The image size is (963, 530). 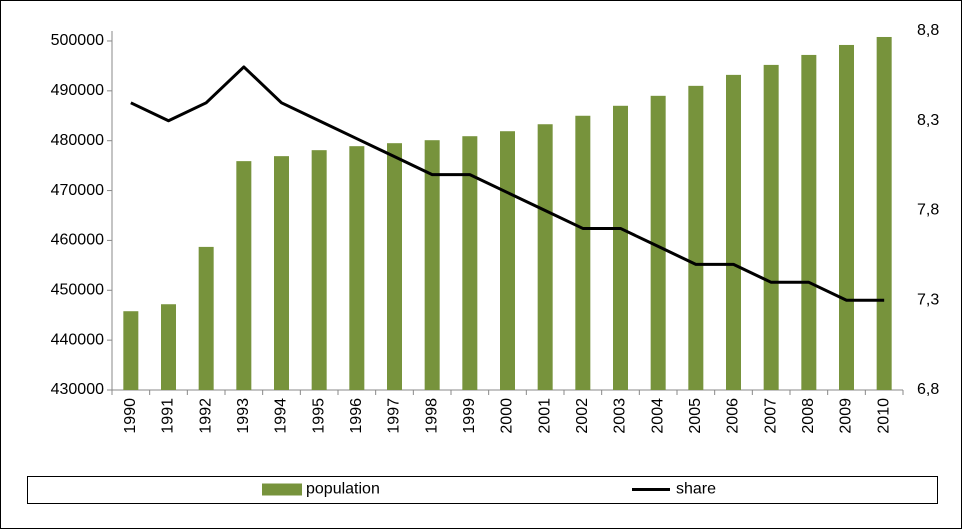 What do you see at coordinates (507, 416) in the screenshot?
I see `x-tick-label: 2000` at bounding box center [507, 416].